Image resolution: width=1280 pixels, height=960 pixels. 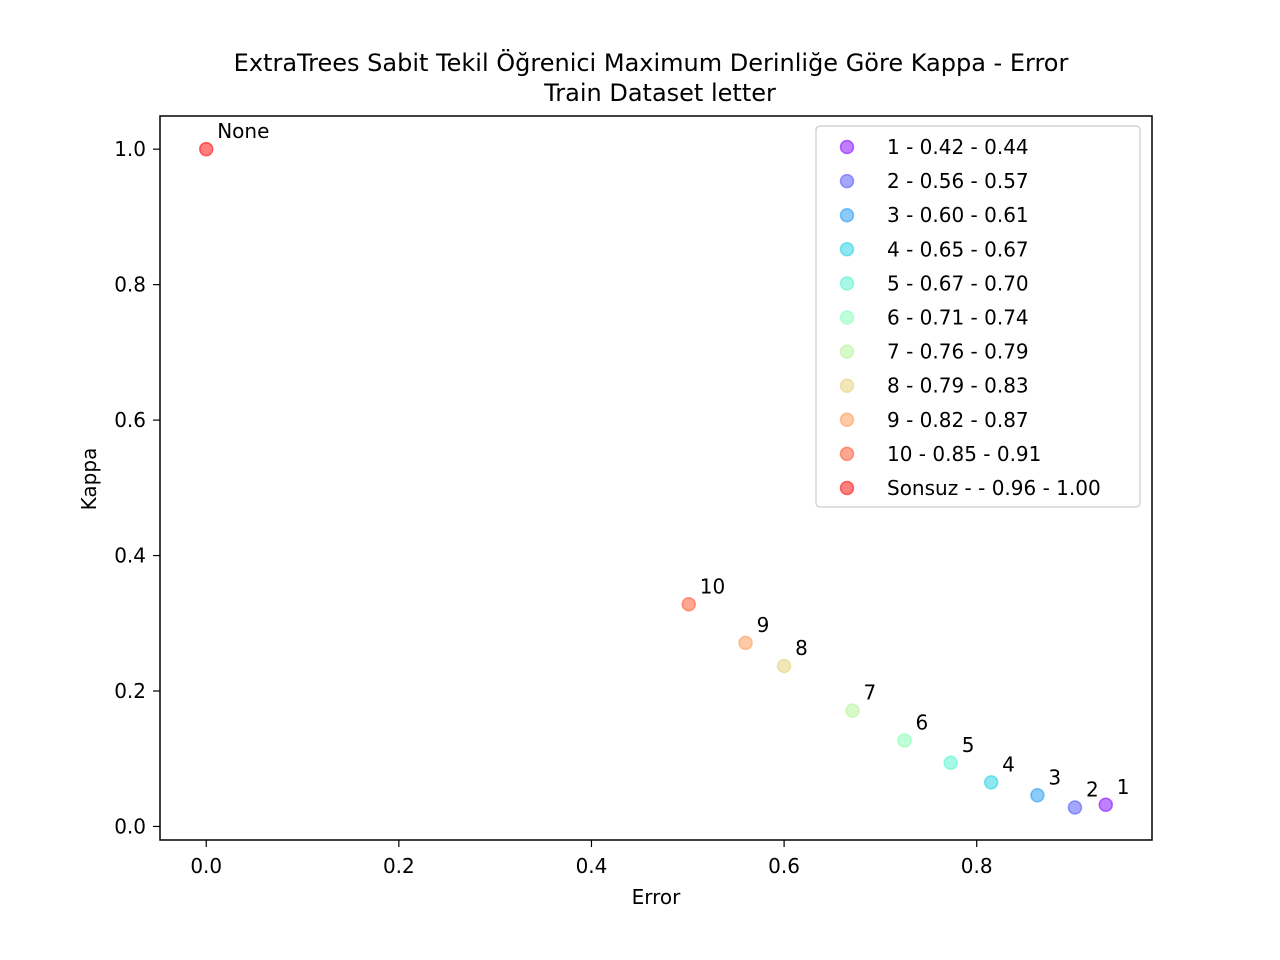 What do you see at coordinates (958, 283) in the screenshot?
I see `legend-entry: 5 - 0.67 - 0.70` at bounding box center [958, 283].